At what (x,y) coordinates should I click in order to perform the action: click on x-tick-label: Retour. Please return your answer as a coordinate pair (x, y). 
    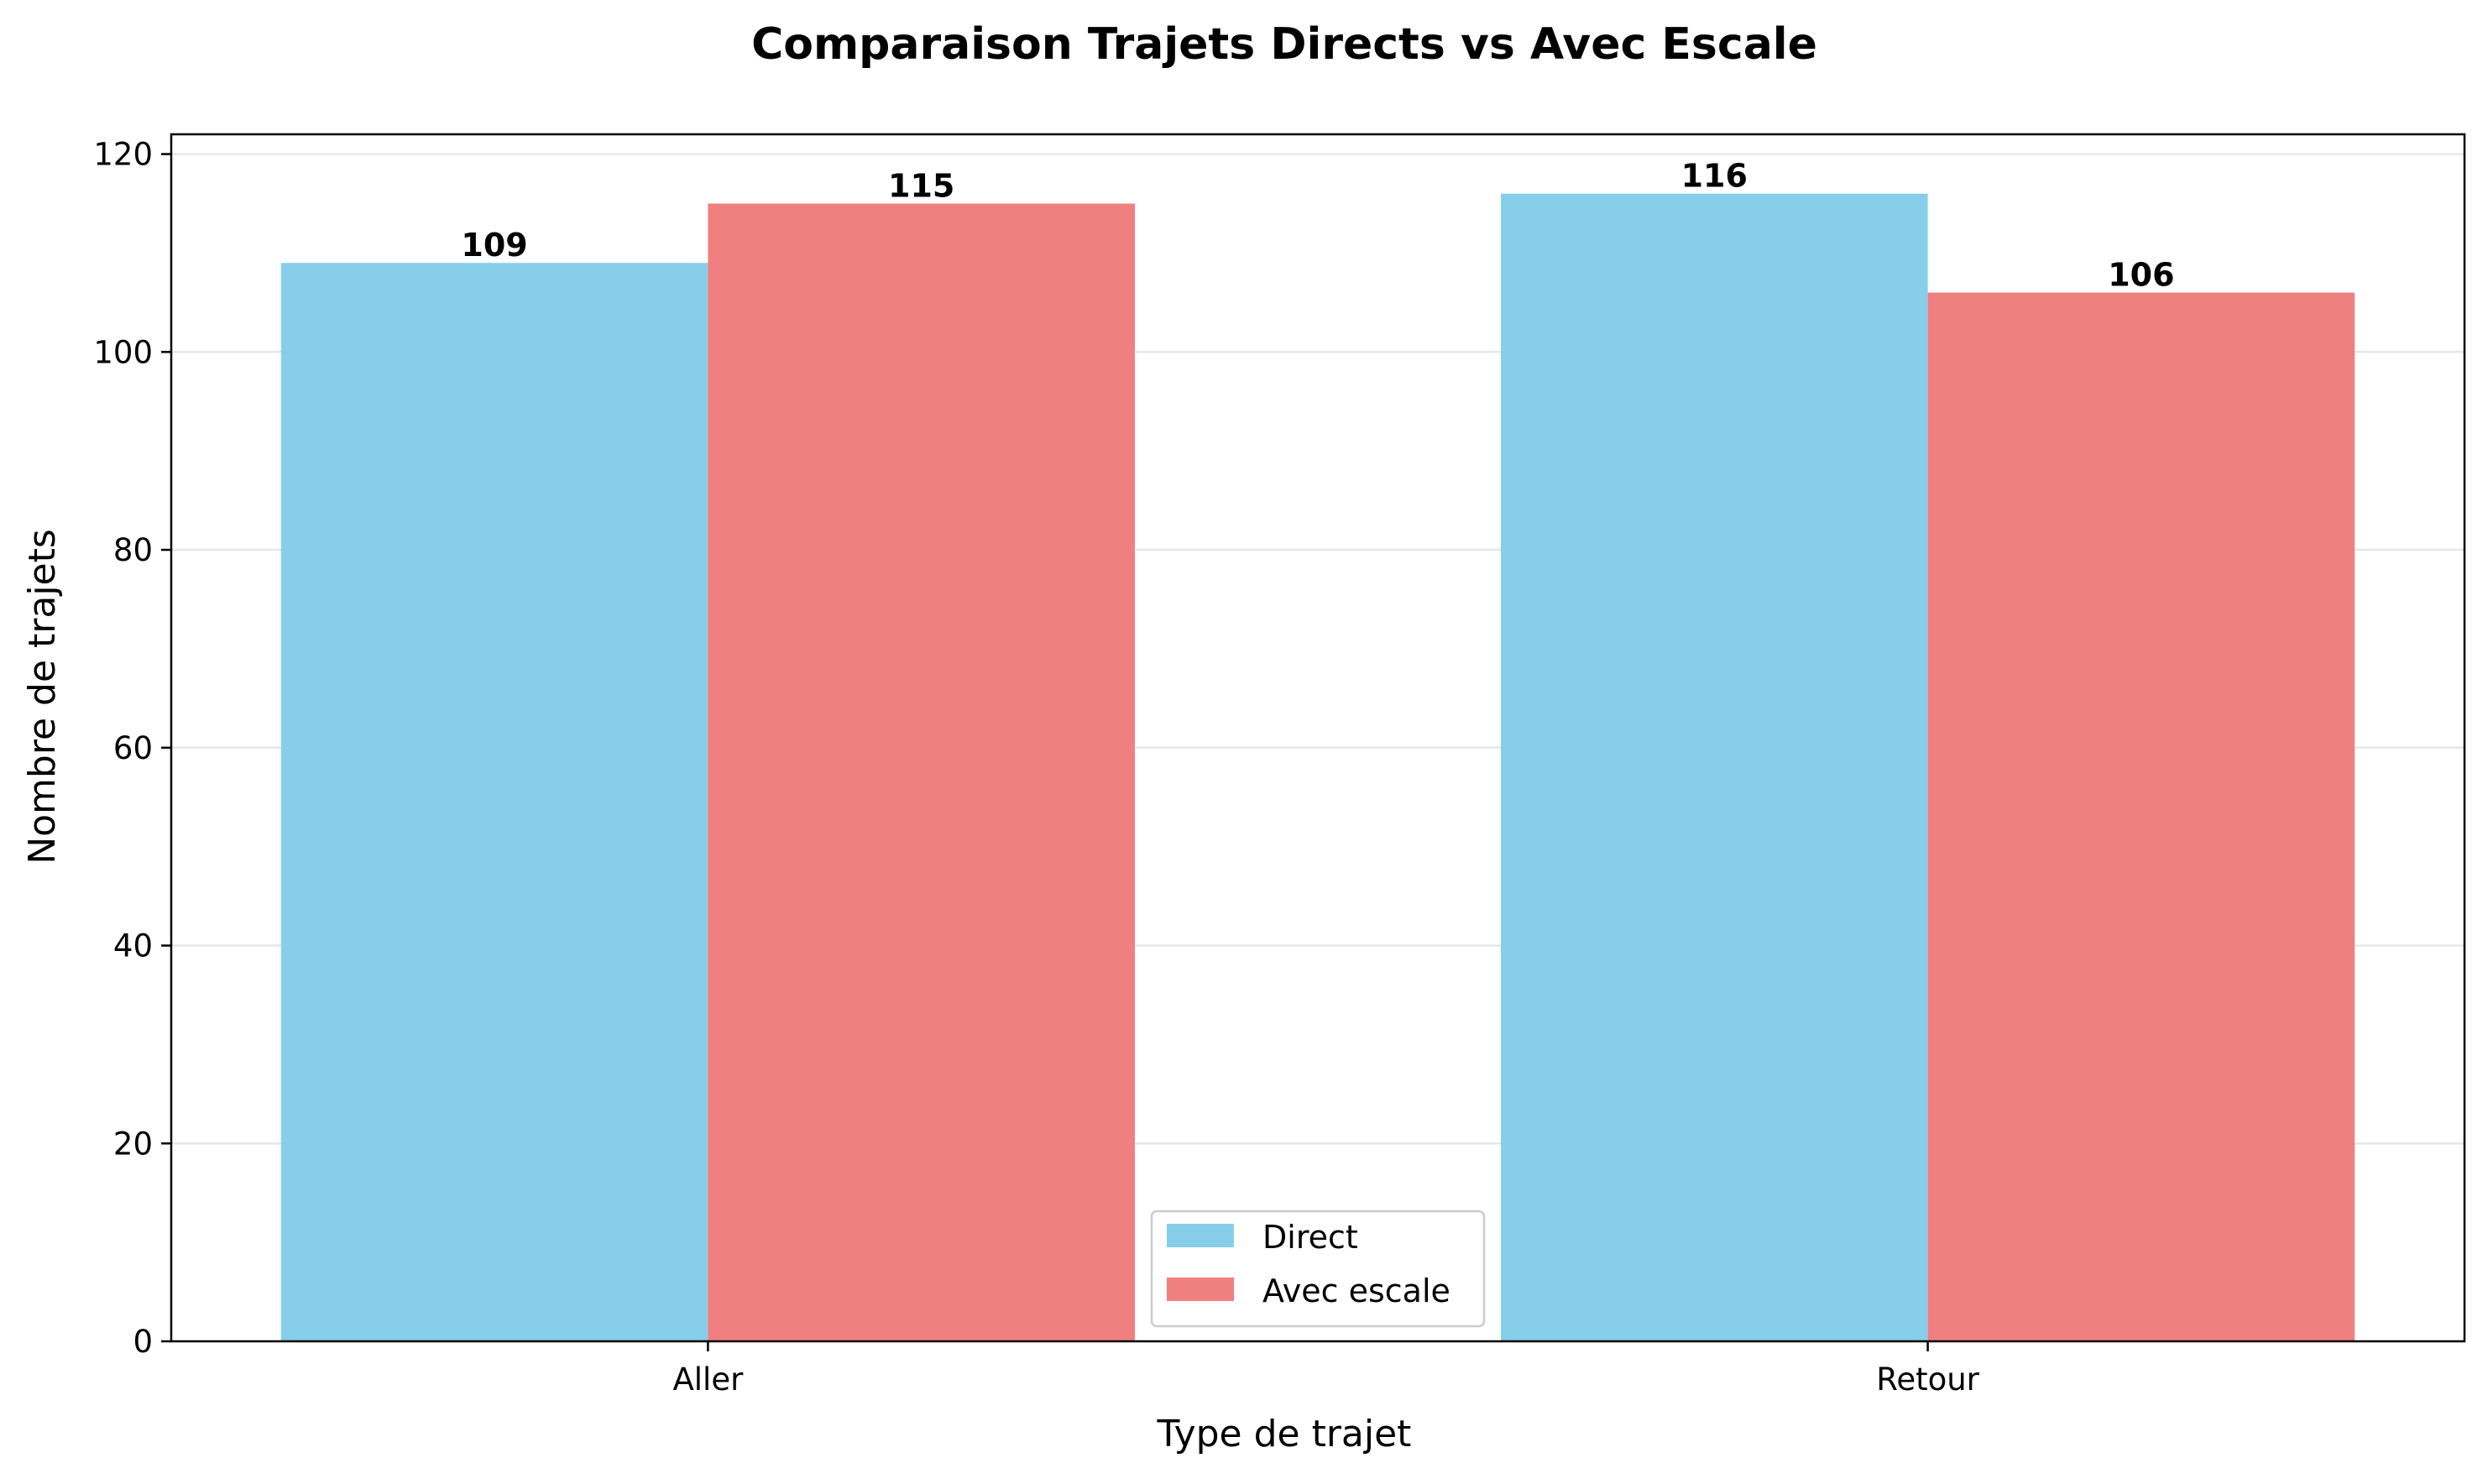
    Looking at the image, I should click on (1928, 1379).